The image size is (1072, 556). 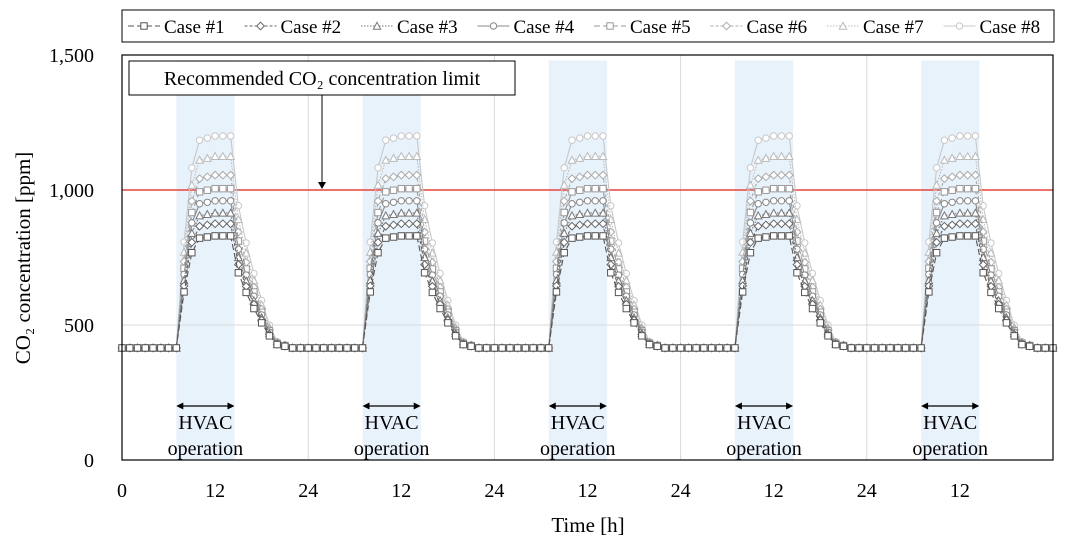 I want to click on legend-label: Case #1, so click(x=194, y=27).